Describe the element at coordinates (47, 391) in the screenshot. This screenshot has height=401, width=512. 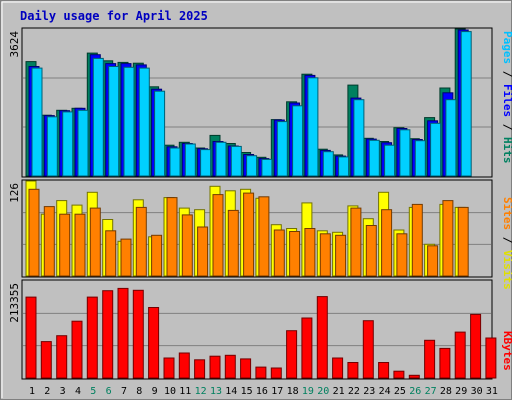
I see `x-tick-label-2: 2` at that location.